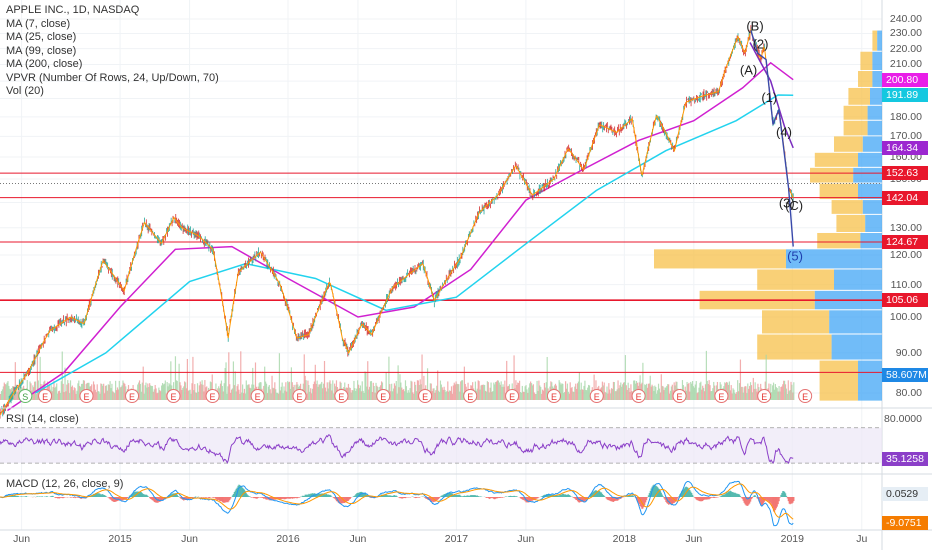 The image size is (932, 550). I want to click on legend-vpvr: VPVR (Number Of Rows, 24, Up/Down, 70), so click(112, 77).